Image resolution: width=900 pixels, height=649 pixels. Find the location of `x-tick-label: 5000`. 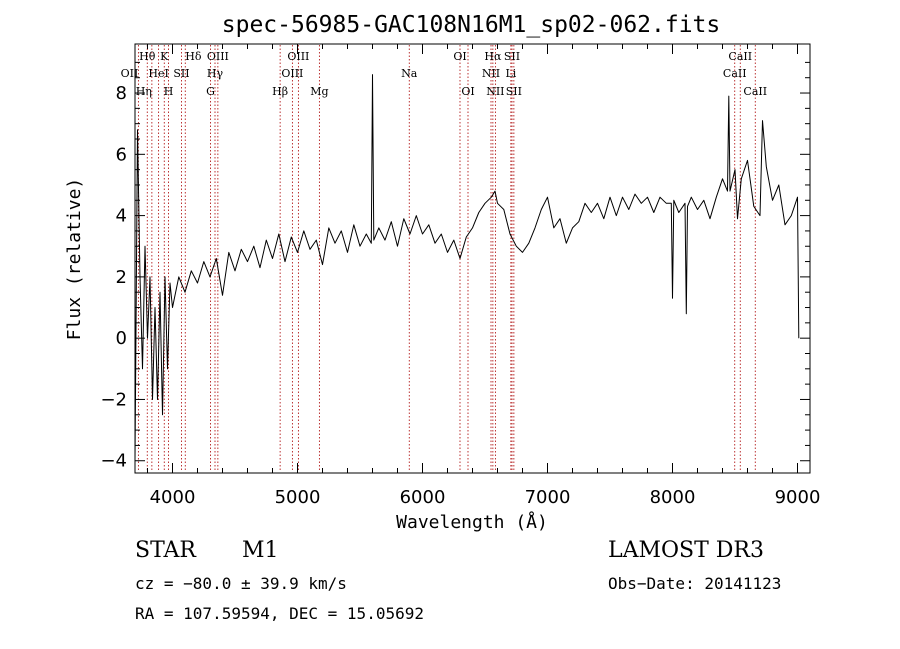

x-tick-label: 5000 is located at coordinates (298, 497).